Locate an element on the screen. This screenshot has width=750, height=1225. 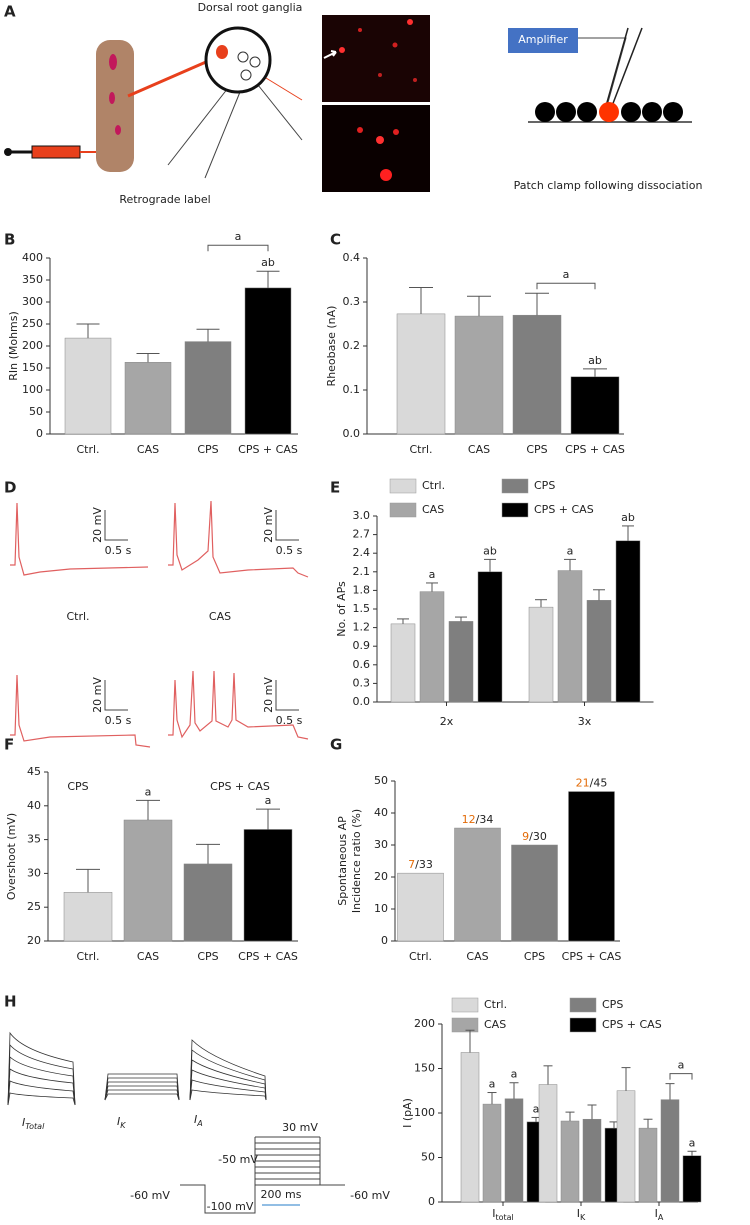
panel-label: A is located at coordinates (10, 12).